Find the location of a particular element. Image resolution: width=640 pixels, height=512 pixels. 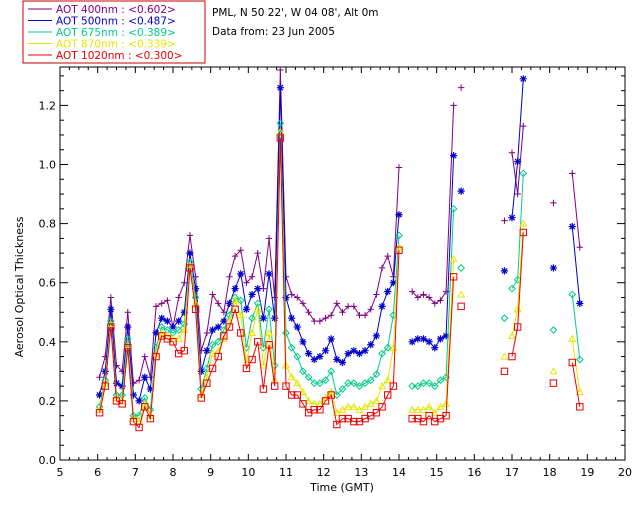

legend-entry: AOT 1020nm : <0.300> is located at coordinates (119, 56).